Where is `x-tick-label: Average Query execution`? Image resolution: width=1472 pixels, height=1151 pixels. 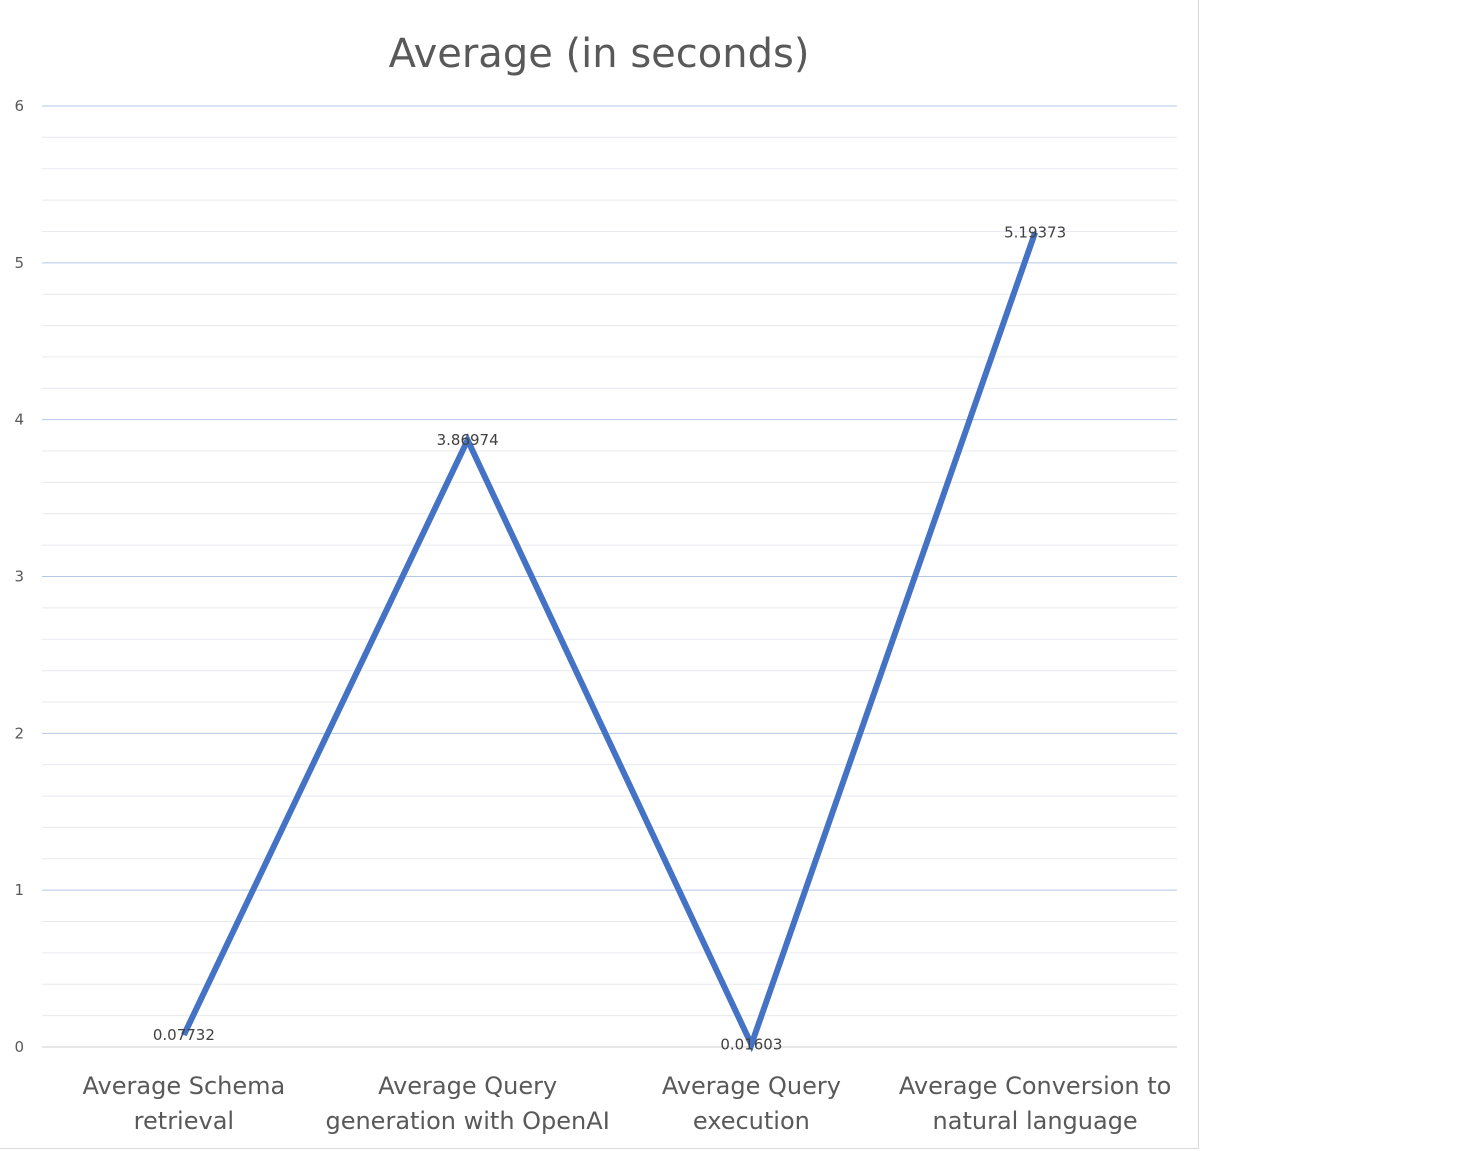 x-tick-label: Average Query execution is located at coordinates (751, 1103).